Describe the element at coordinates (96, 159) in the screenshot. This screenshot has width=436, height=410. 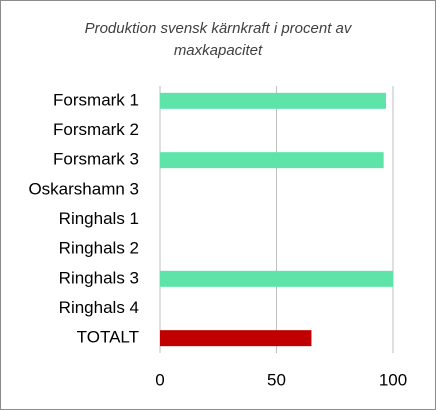
I see `y-tick-label: Forsmark 3` at that location.